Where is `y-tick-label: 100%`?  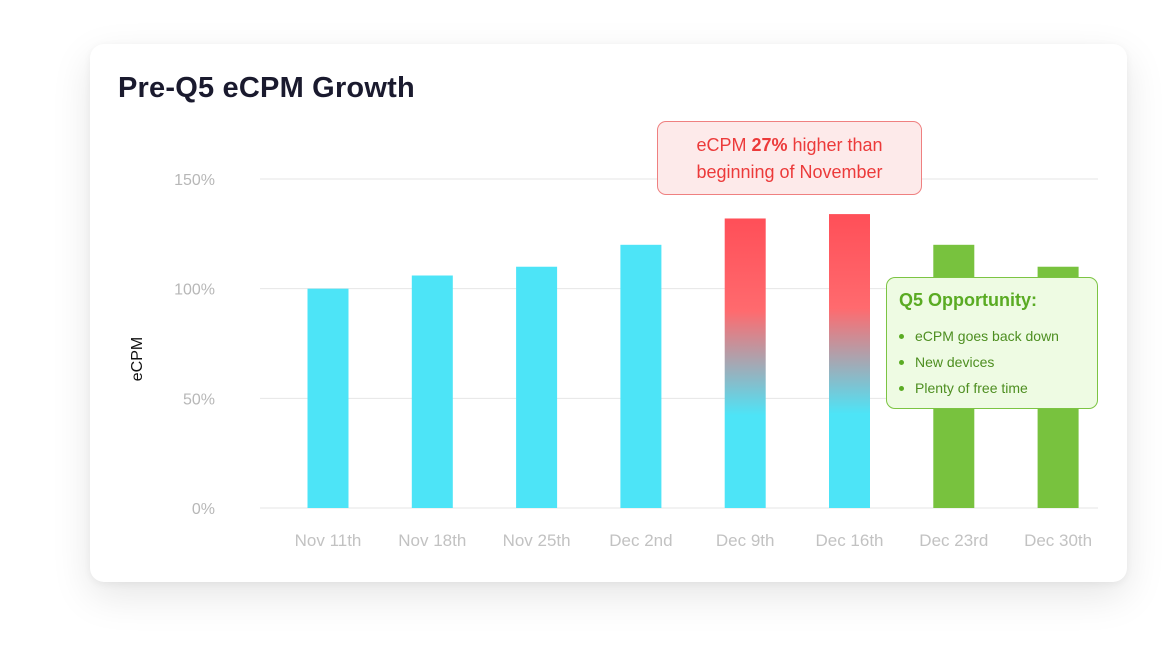 y-tick-label: 100% is located at coordinates (194, 290).